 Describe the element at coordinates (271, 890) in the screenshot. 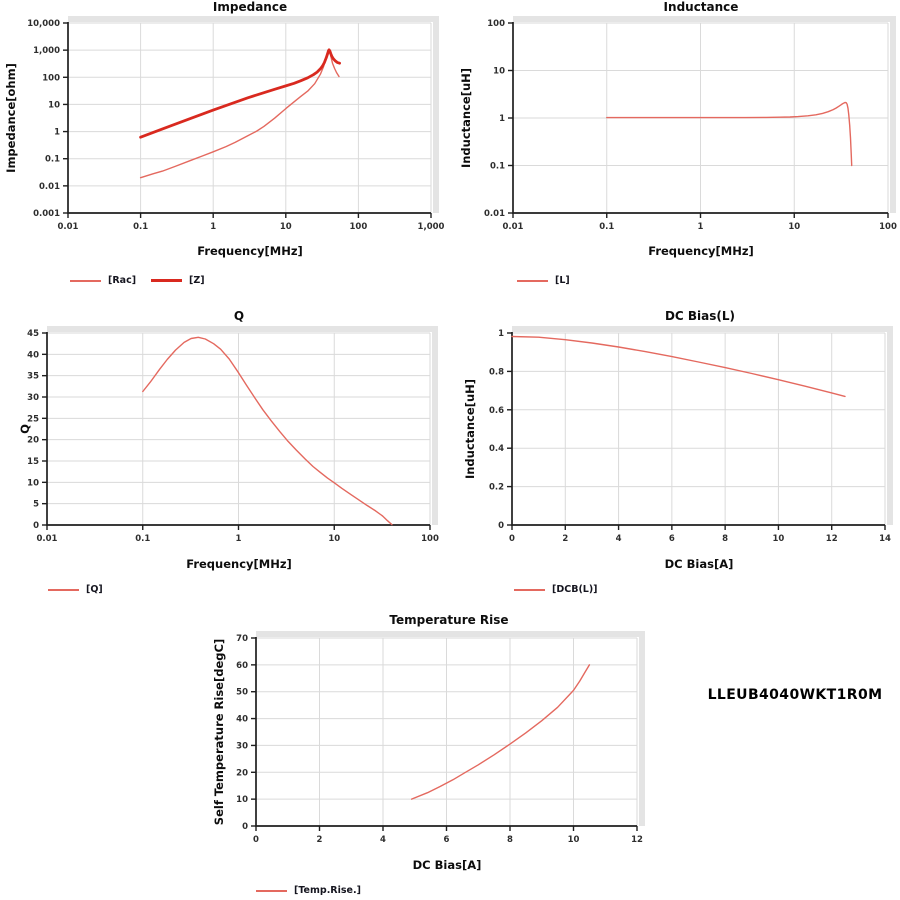

I see `legend-line-swatch-temp-rise` at that location.